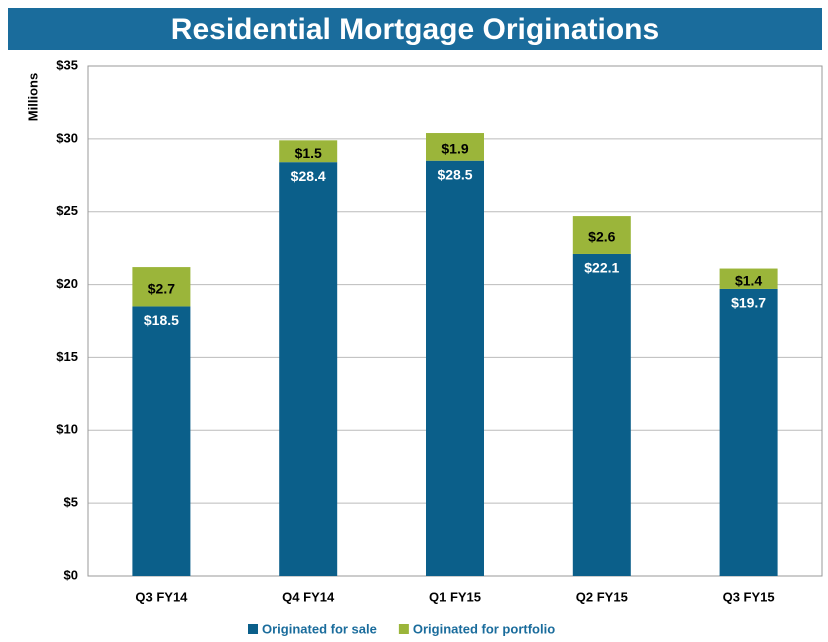 Image resolution: width=828 pixels, height=642 pixels. I want to click on data-label: $1.5, so click(308, 153).